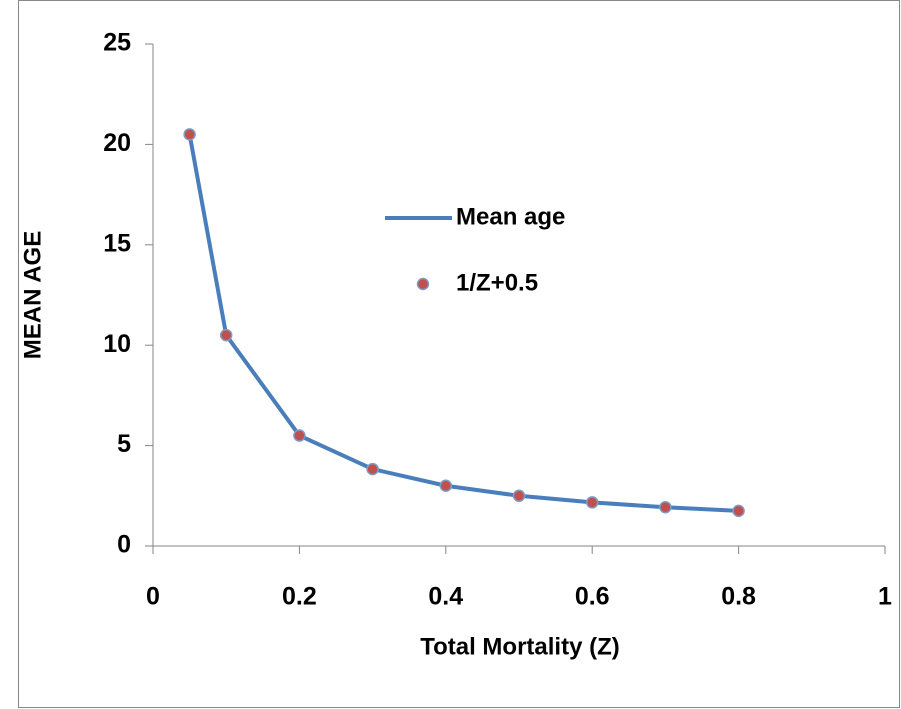 The width and height of the screenshot is (901, 709). I want to click on legend-label: 1/Z+0.5, so click(497, 282).